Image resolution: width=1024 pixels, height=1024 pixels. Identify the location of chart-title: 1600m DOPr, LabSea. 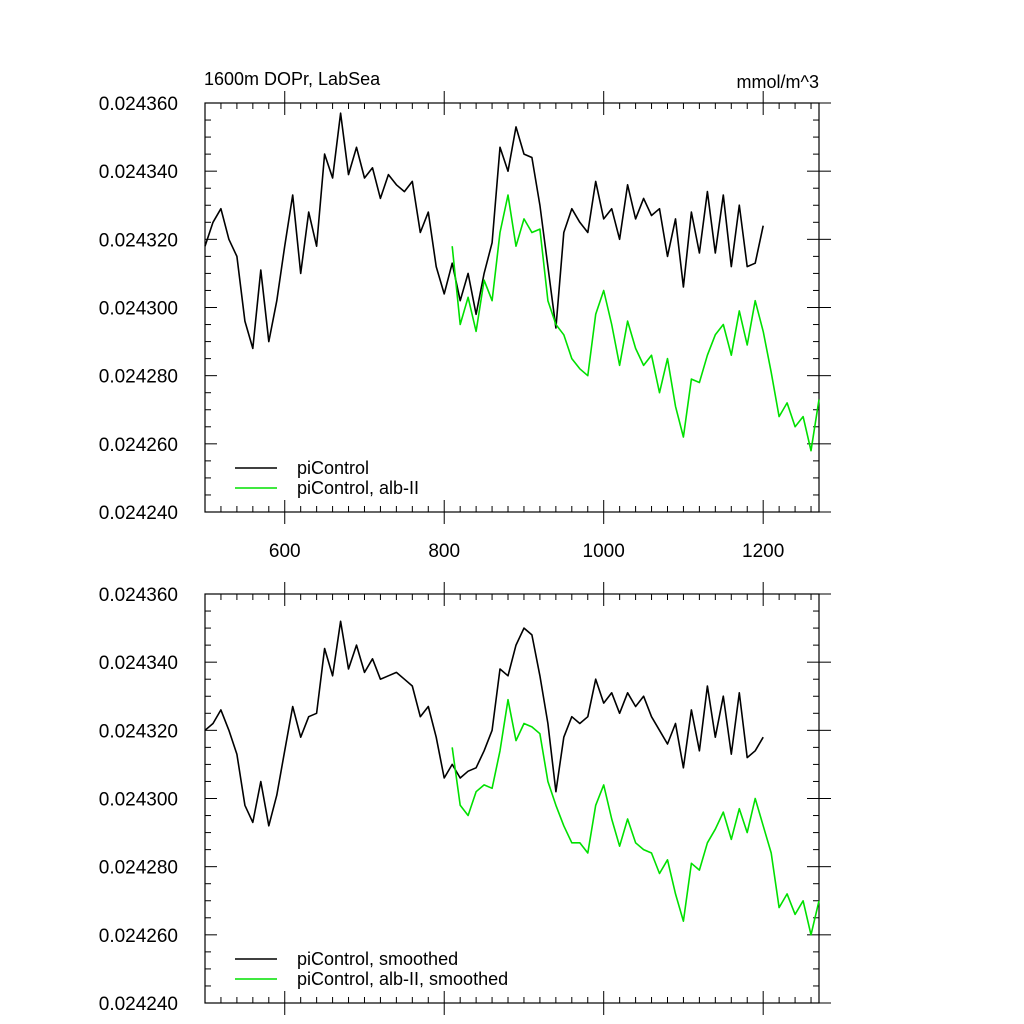
(292, 79).